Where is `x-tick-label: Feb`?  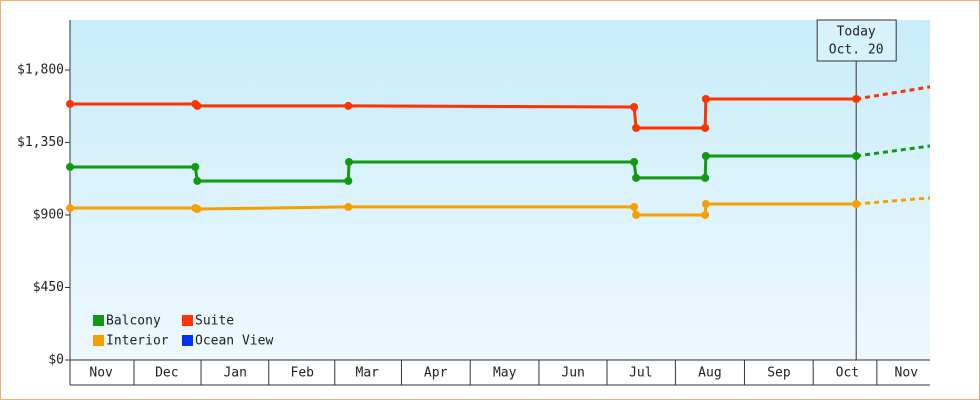
x-tick-label: Feb is located at coordinates (303, 373).